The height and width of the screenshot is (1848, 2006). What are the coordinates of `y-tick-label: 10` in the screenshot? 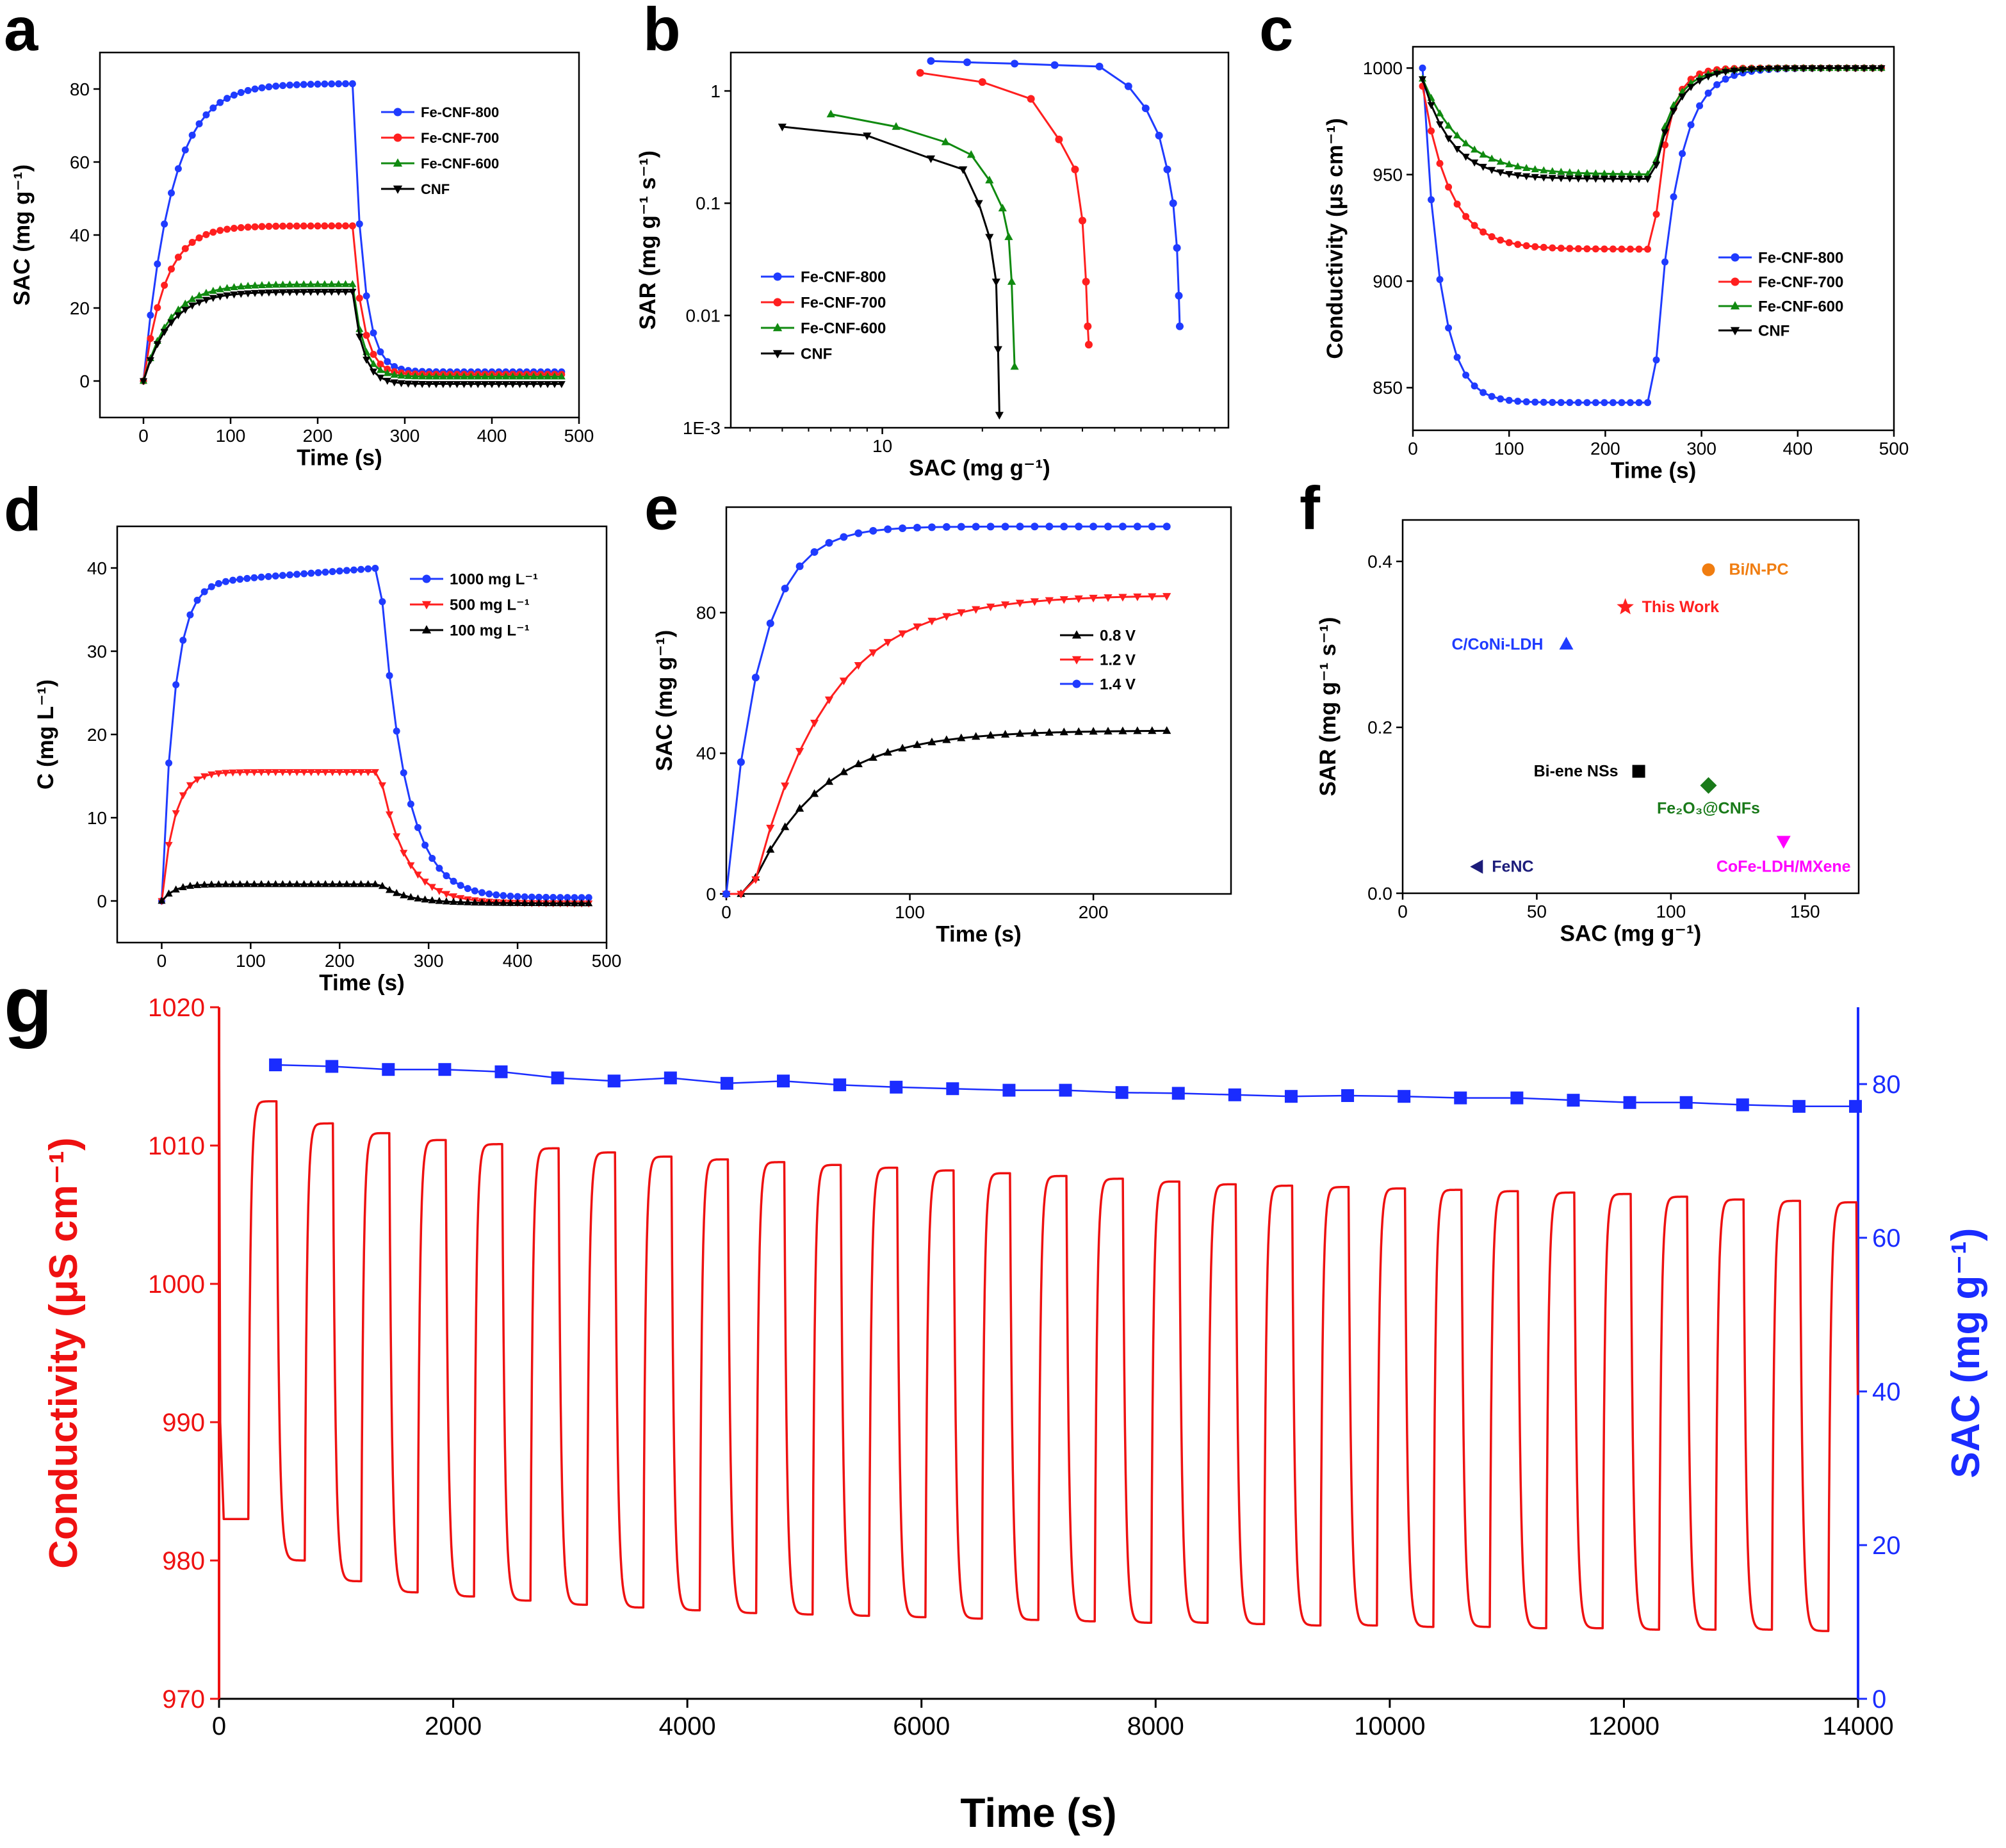 It's located at (97, 818).